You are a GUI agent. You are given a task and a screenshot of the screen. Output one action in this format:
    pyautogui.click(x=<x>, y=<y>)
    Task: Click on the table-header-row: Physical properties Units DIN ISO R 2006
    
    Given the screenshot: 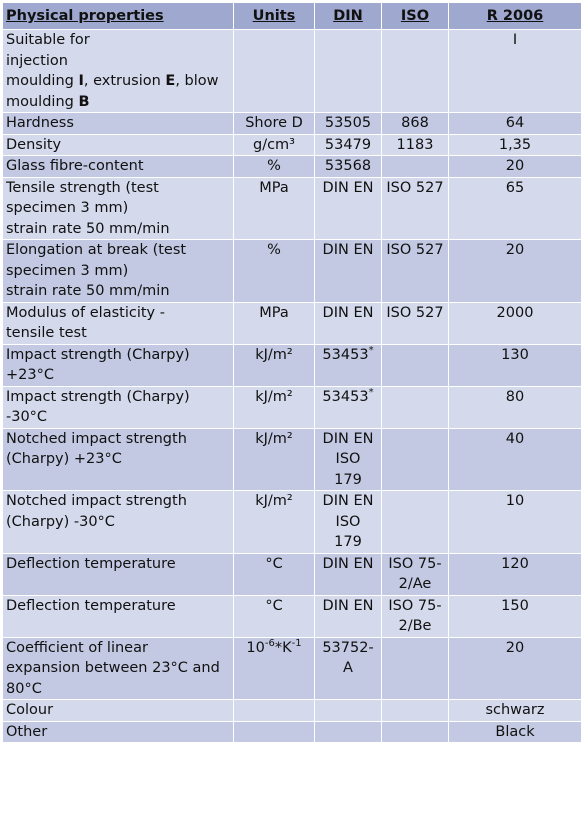 What is the action you would take?
    pyautogui.click(x=292, y=16)
    